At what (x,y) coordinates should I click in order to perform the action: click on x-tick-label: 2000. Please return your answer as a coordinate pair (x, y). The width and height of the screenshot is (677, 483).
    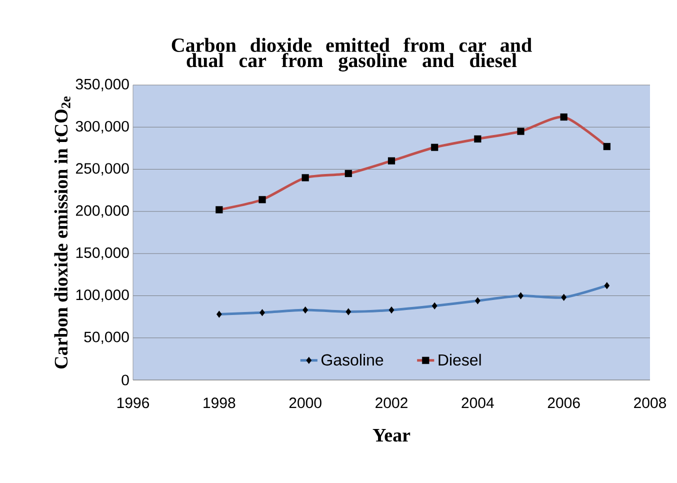
    Looking at the image, I should click on (305, 403).